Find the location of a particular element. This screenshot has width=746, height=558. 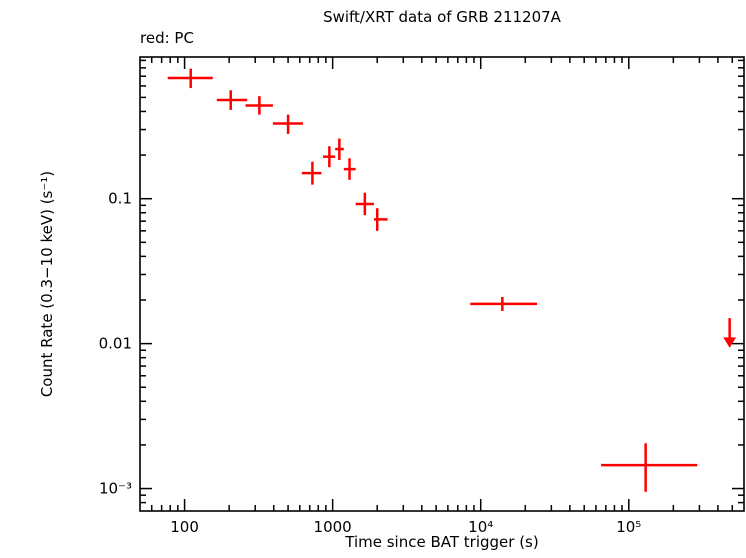

mode-label: red: PC is located at coordinates (167, 38).